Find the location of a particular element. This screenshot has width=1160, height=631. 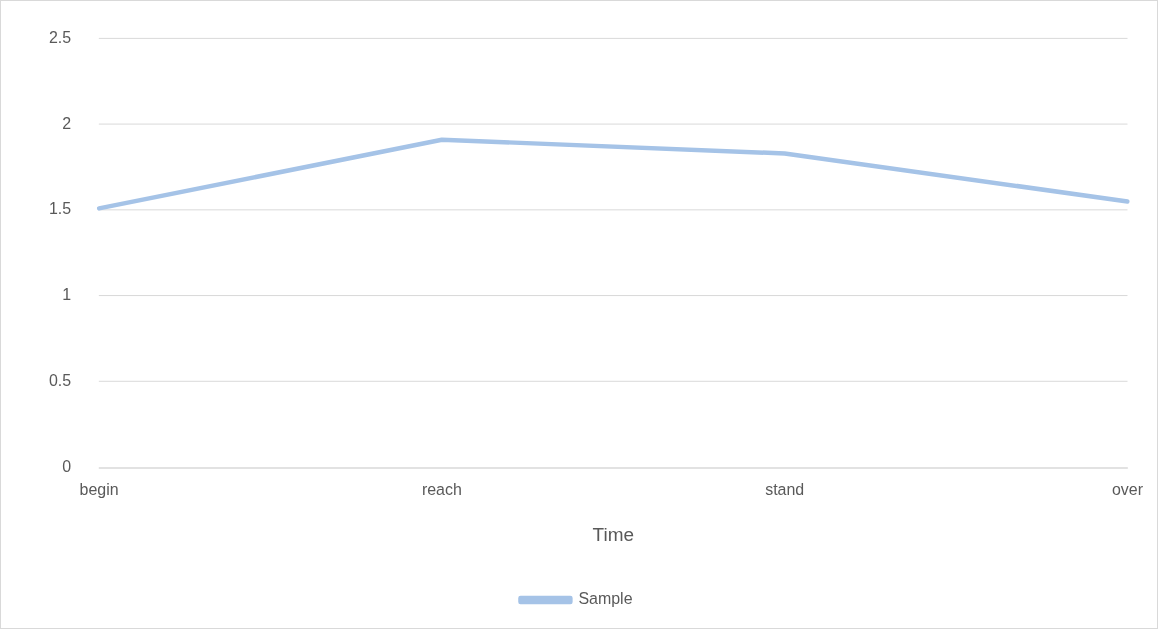

x-tick-label: reach is located at coordinates (441, 490).